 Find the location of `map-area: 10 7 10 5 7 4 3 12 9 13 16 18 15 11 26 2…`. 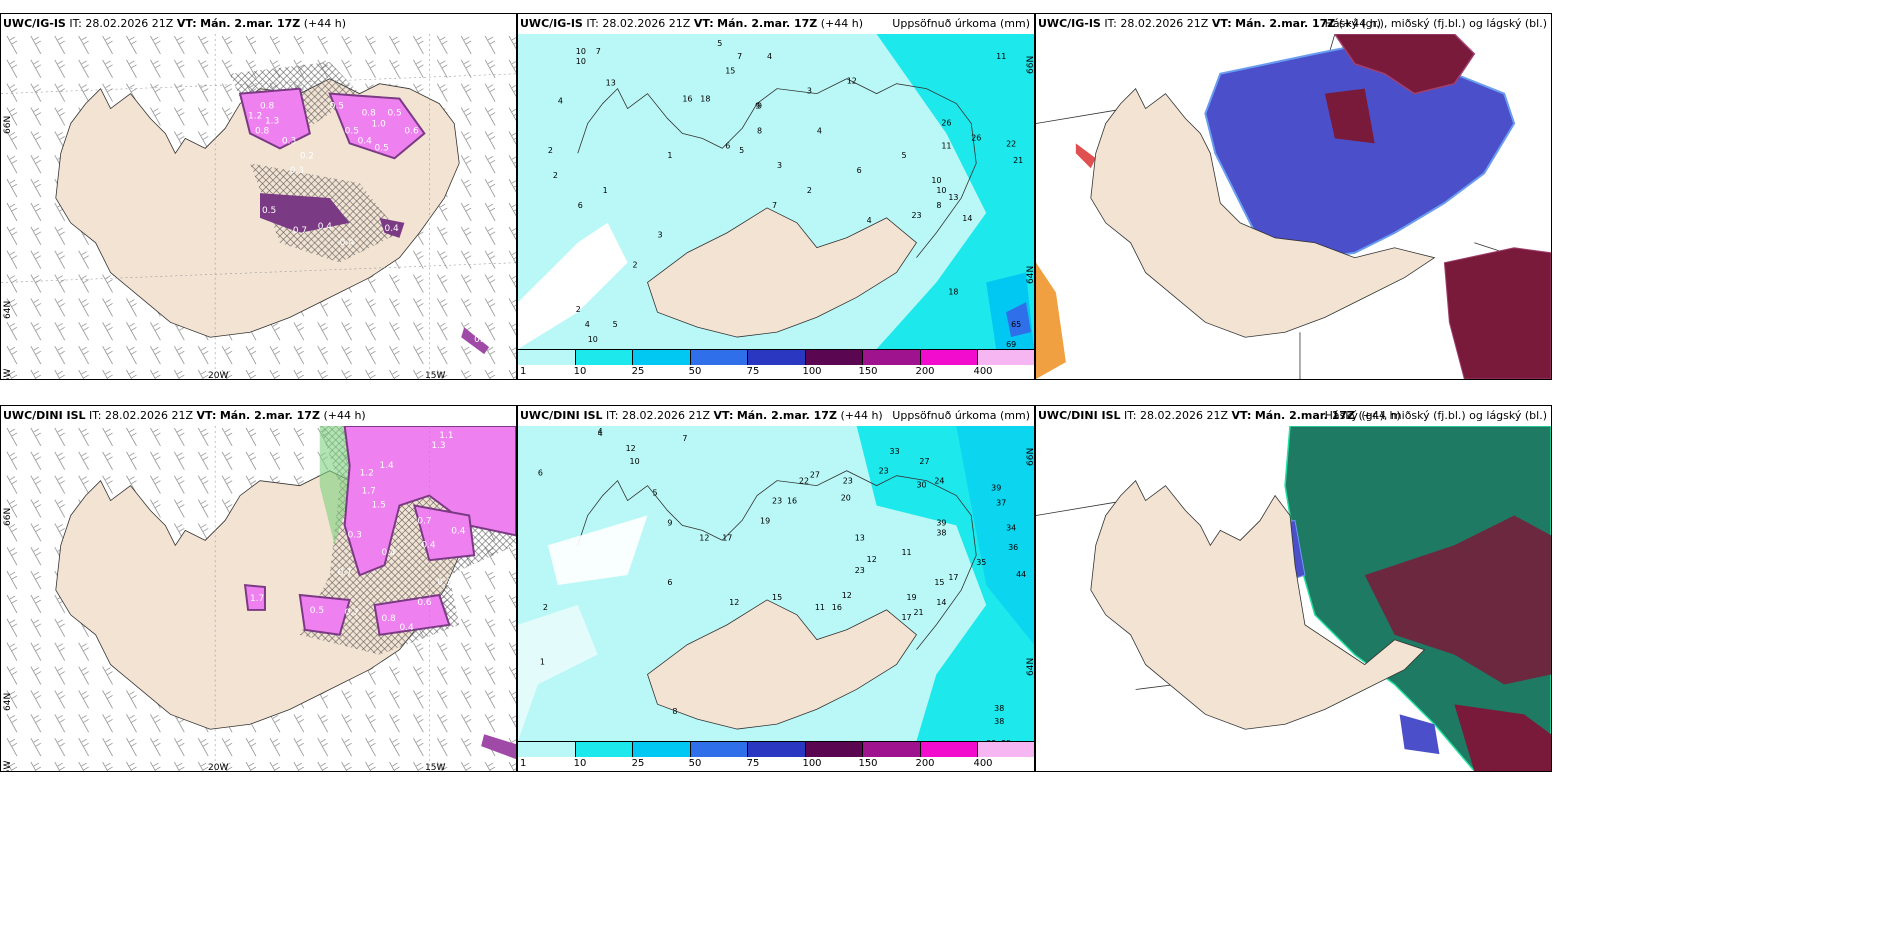

map-area: 10 7 10 5 7 4 3 12 9 13 16 18 15 11 26 2… is located at coordinates (776, 191).